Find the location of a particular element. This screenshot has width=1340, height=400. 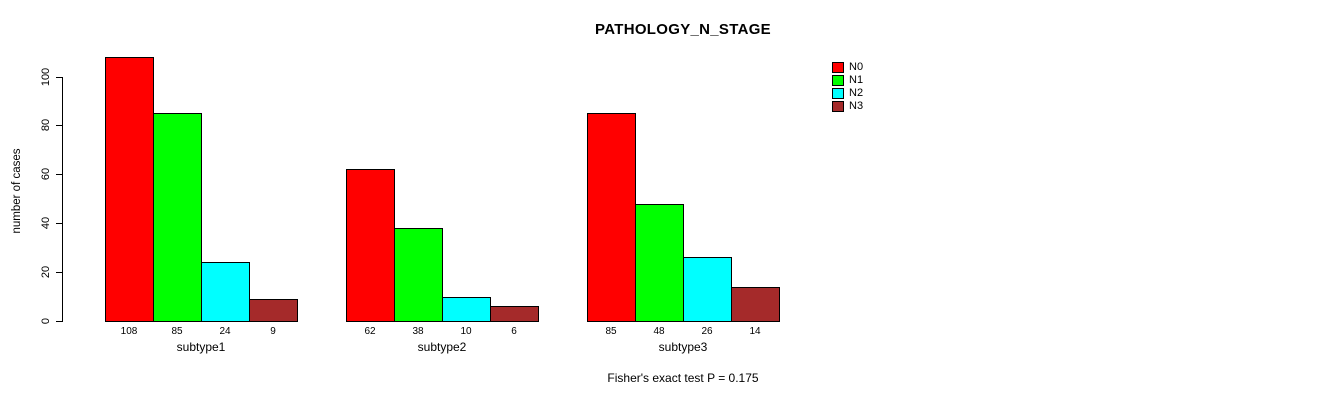

bar-n2-subtype3 is located at coordinates (707, 289).